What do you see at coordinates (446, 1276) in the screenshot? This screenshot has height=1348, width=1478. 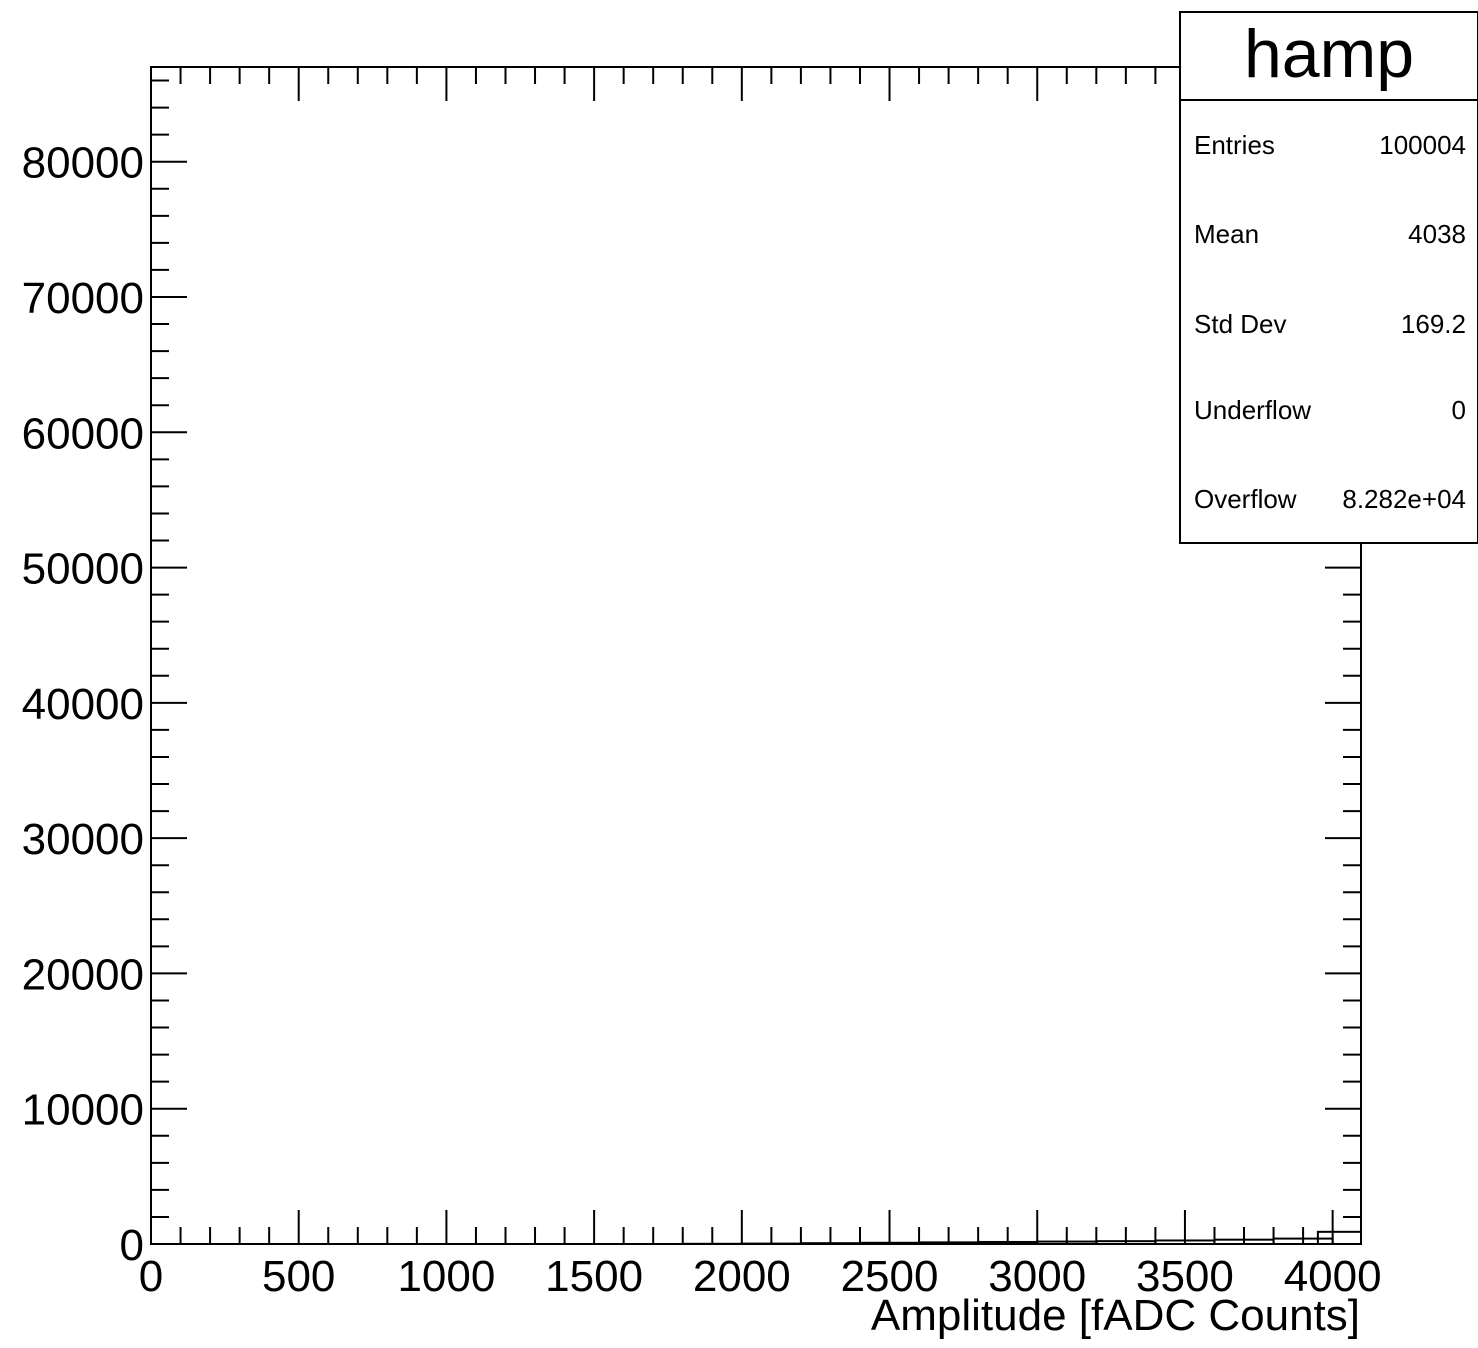 I see `x-tick-label: 1000` at bounding box center [446, 1276].